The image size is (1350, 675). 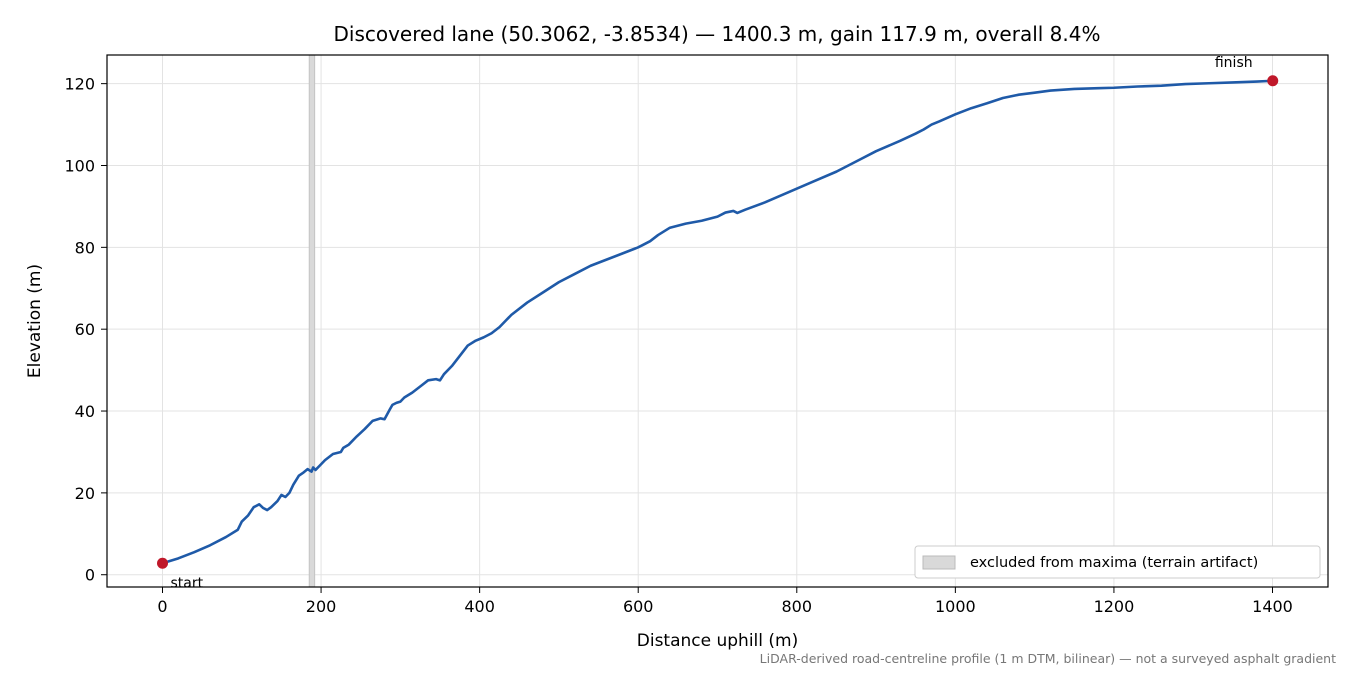 What do you see at coordinates (35, 321) in the screenshot?
I see `y-axis-label: Elevation (m)` at bounding box center [35, 321].